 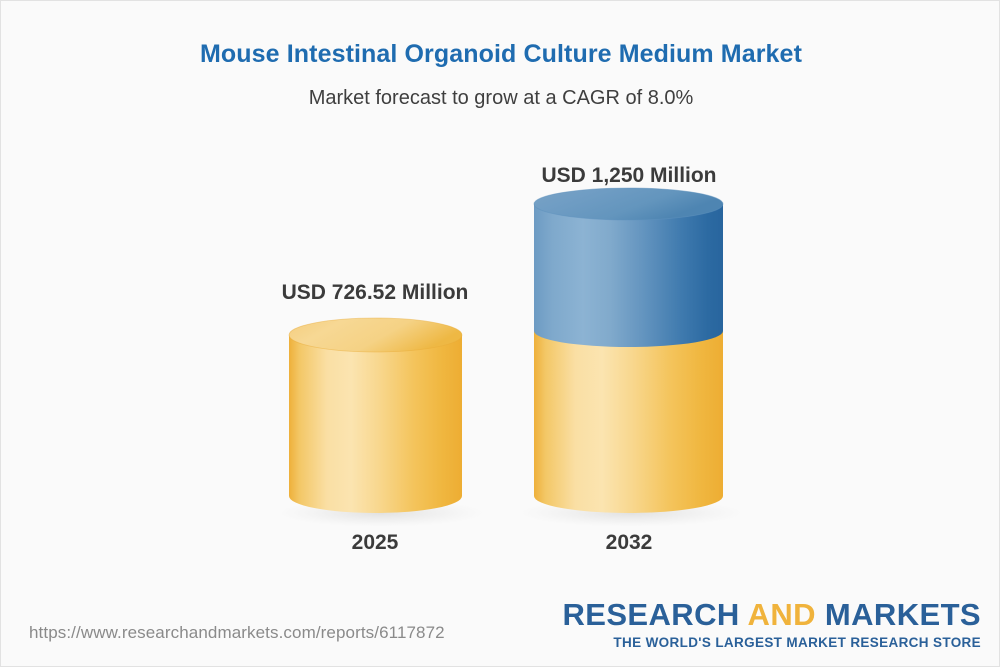 I want to click on value-label-2025: USD 726.52 Million, so click(x=375, y=292).